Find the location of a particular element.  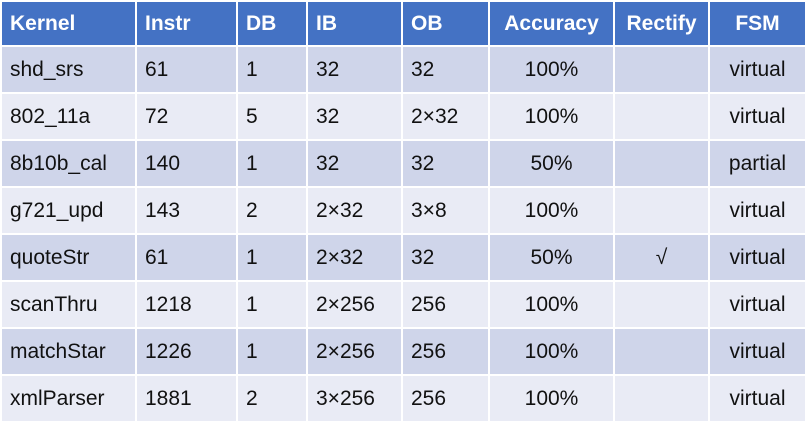

table-row: quoteStr 61 1 2×32 32 50% √ virtual is located at coordinates (402, 257).